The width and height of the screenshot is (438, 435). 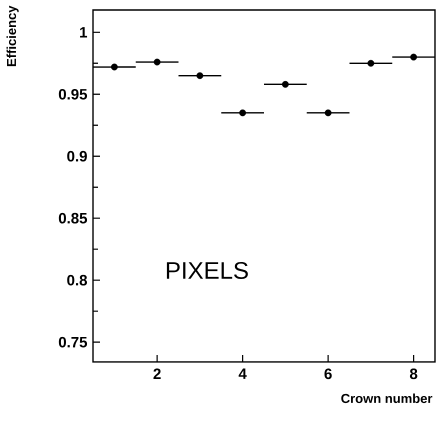 What do you see at coordinates (73, 342) in the screenshot?
I see `y-tick-label: 0.75` at bounding box center [73, 342].